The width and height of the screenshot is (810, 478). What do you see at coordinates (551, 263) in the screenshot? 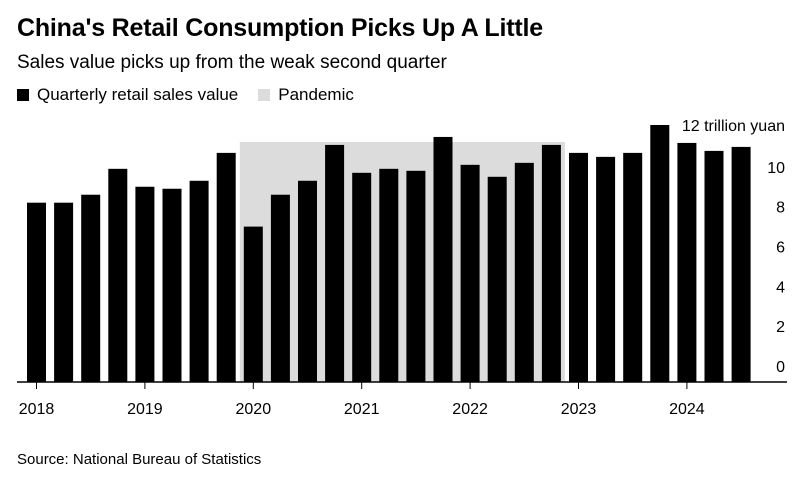
I see `bar-2022-q4` at bounding box center [551, 263].